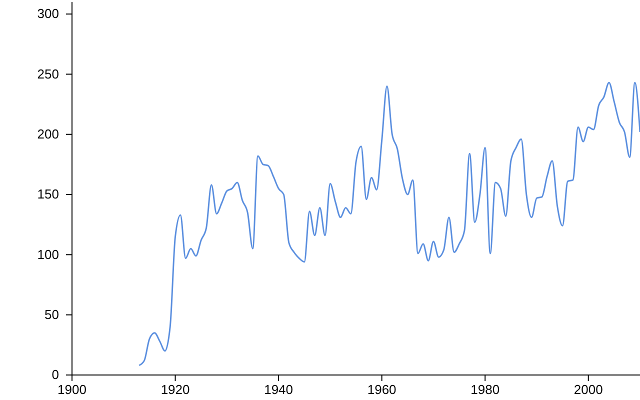  I want to click on x-tick-label: 1920, so click(175, 389).